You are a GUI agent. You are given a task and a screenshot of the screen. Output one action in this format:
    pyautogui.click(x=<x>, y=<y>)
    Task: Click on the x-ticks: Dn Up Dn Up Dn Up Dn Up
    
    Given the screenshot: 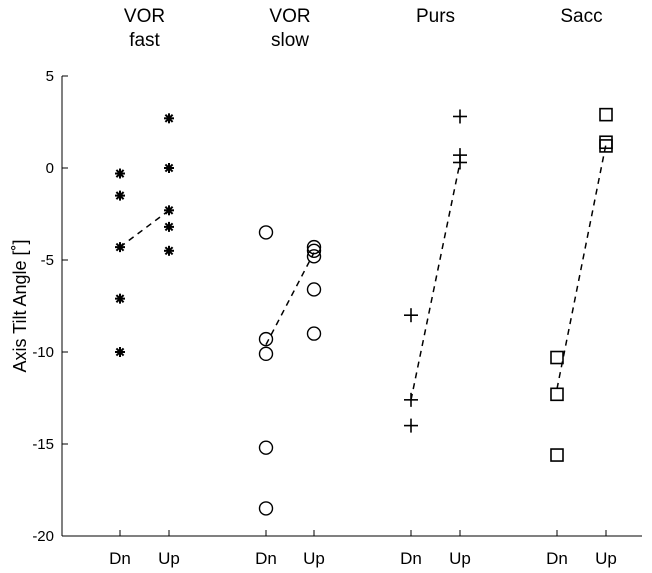 What is the action you would take?
    pyautogui.click(x=363, y=549)
    